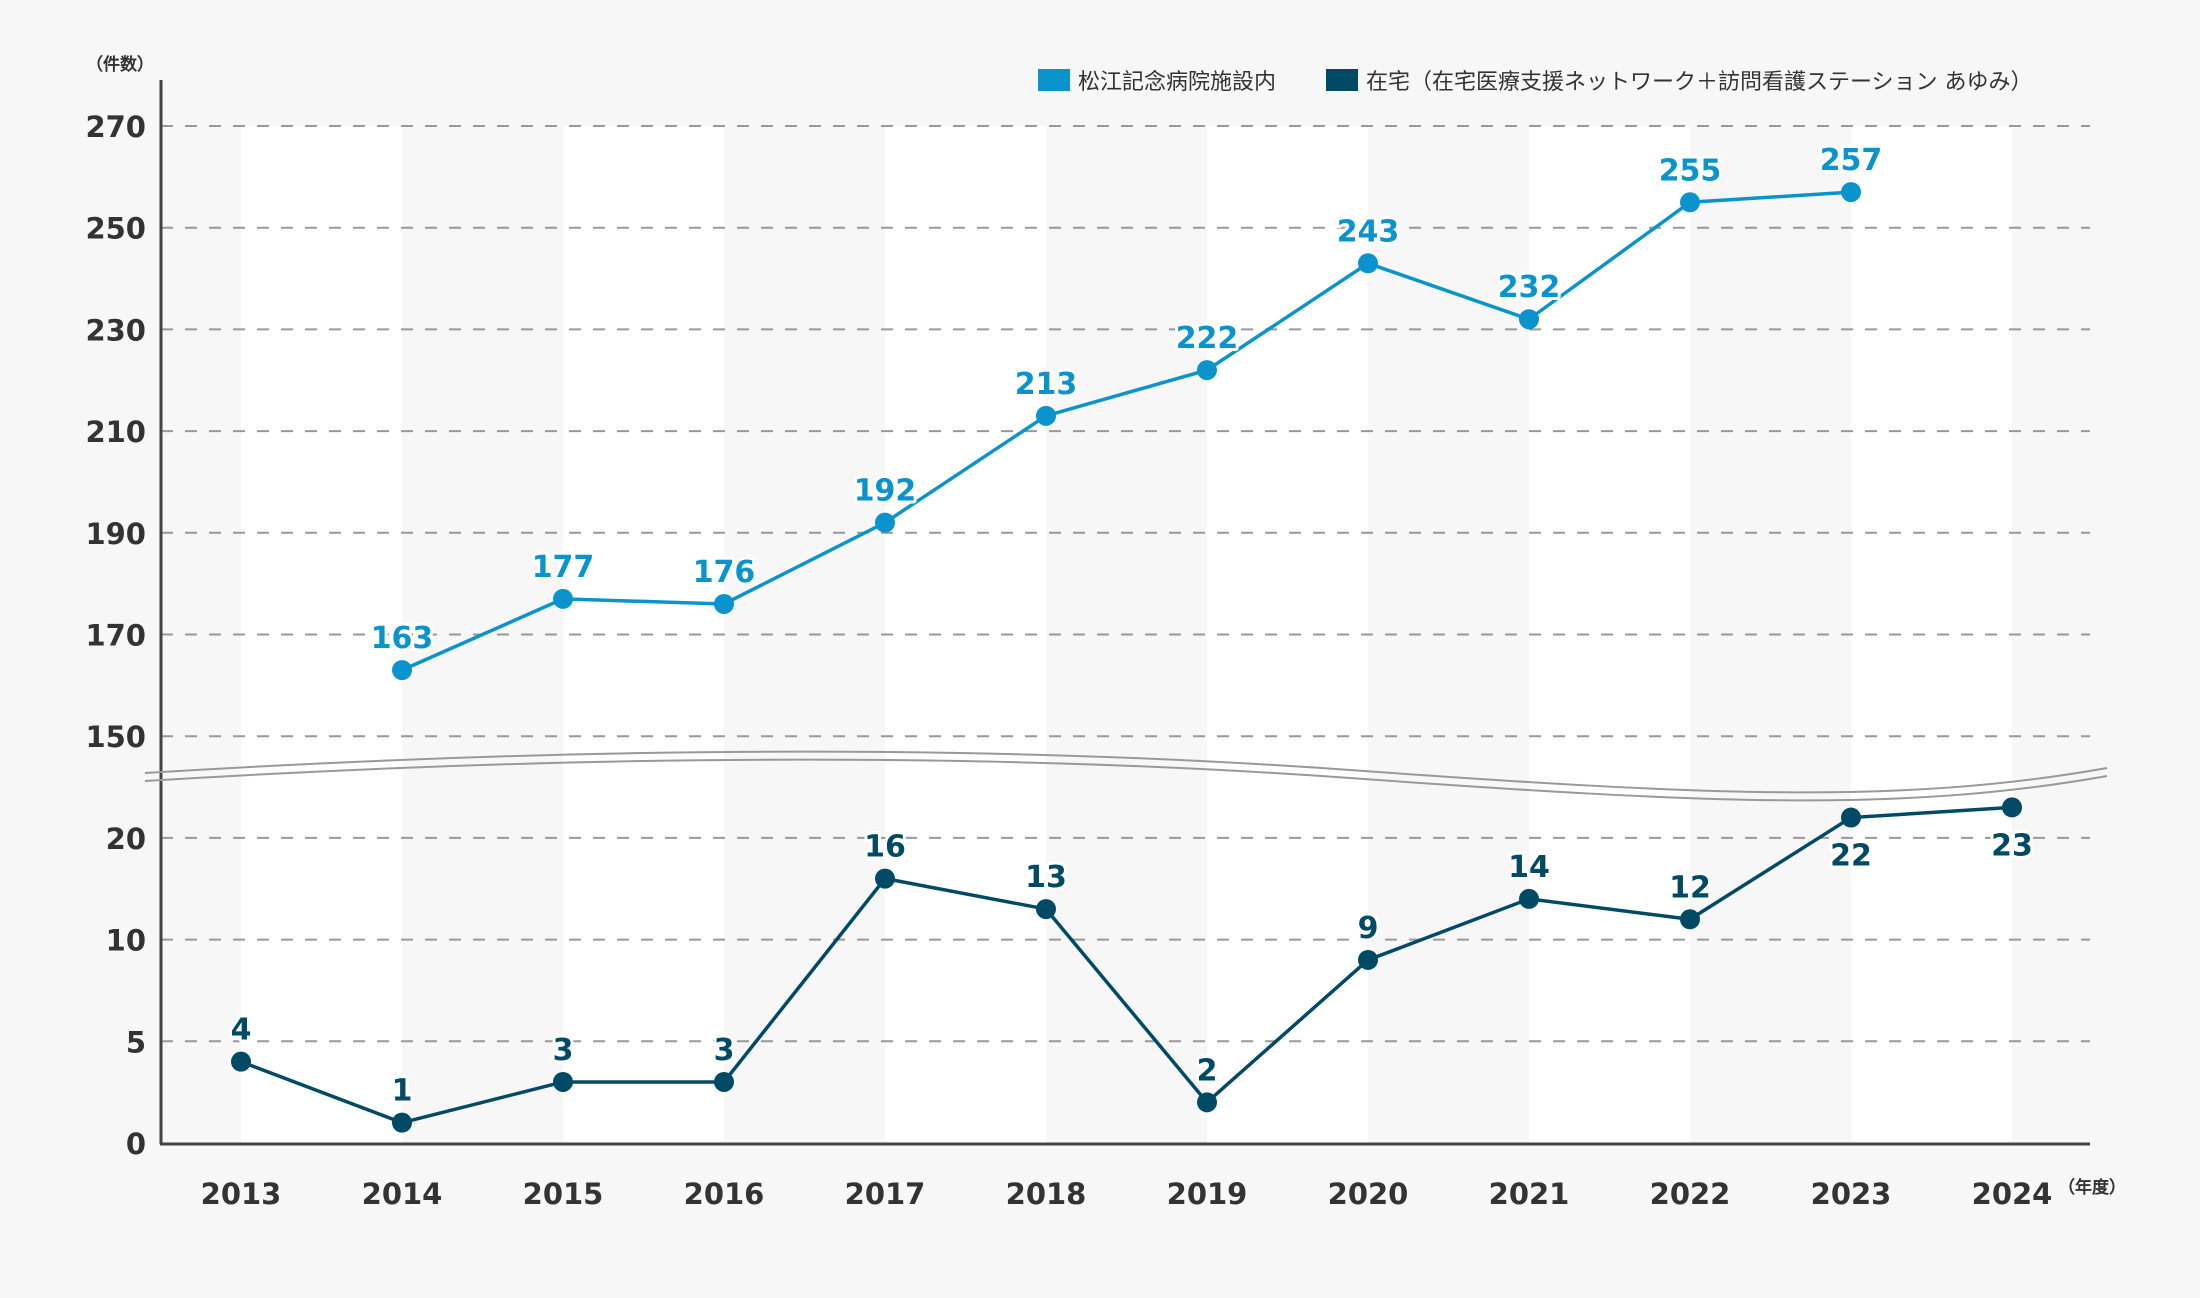 The width and height of the screenshot is (2200, 1298). I want to click on data-label: 257, so click(1851, 160).